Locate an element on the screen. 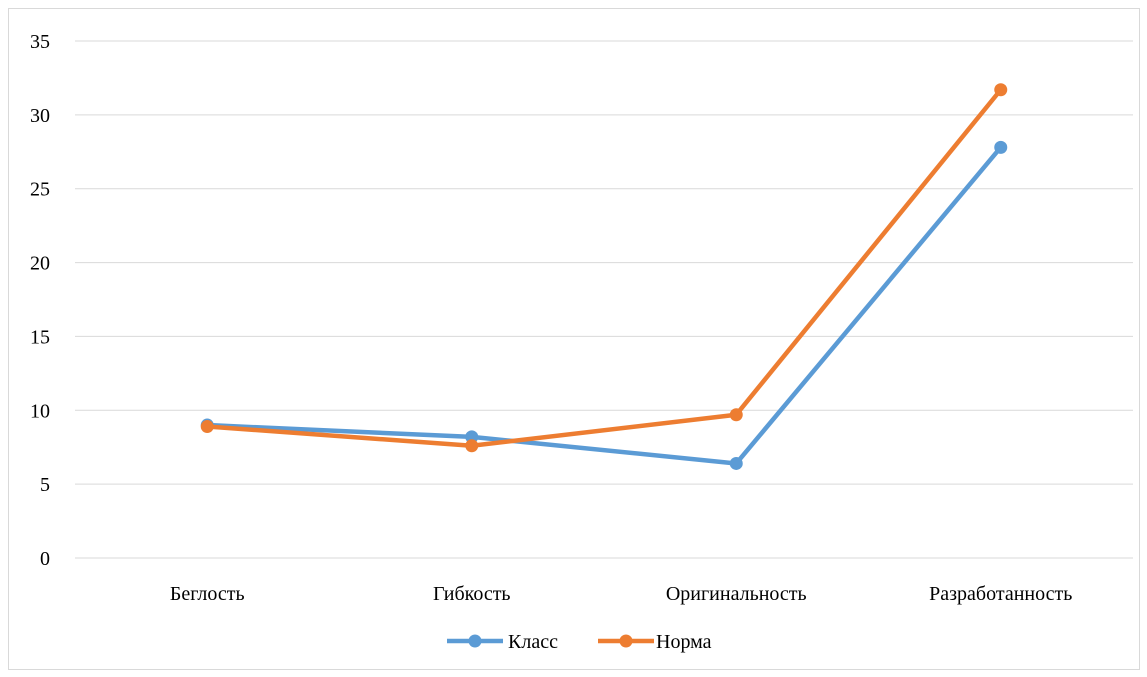 The height and width of the screenshot is (677, 1147). y-tick-label: 20 is located at coordinates (40, 264).